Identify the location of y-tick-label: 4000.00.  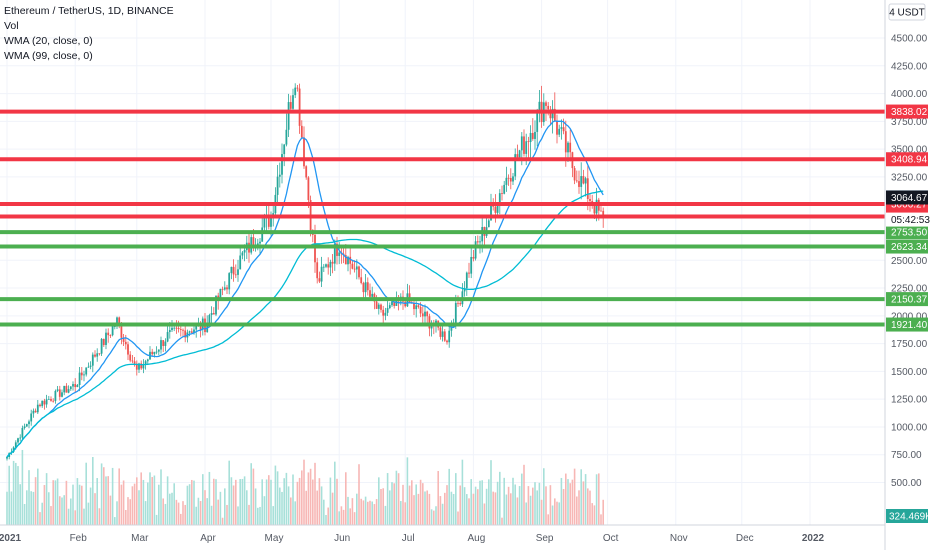
(909, 94).